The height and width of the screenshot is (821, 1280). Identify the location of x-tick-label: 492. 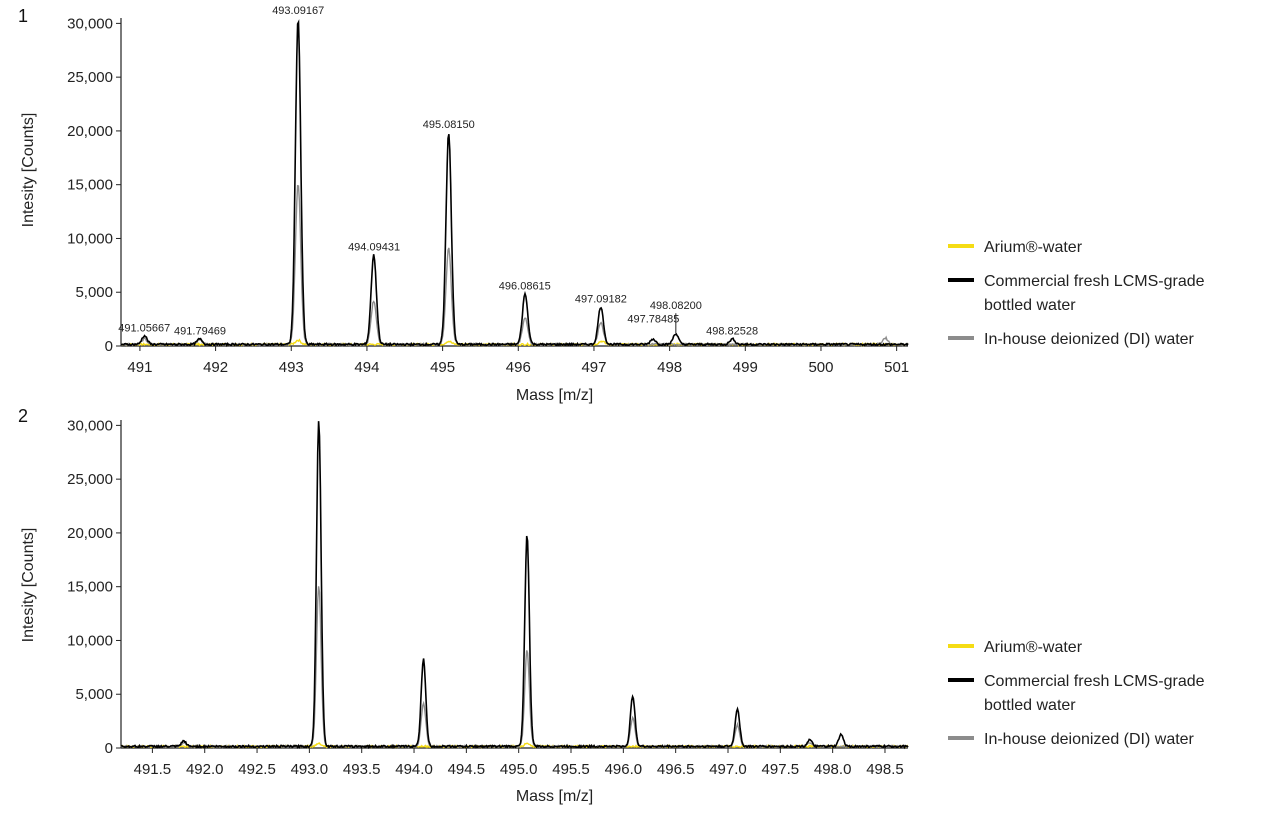
(215, 367).